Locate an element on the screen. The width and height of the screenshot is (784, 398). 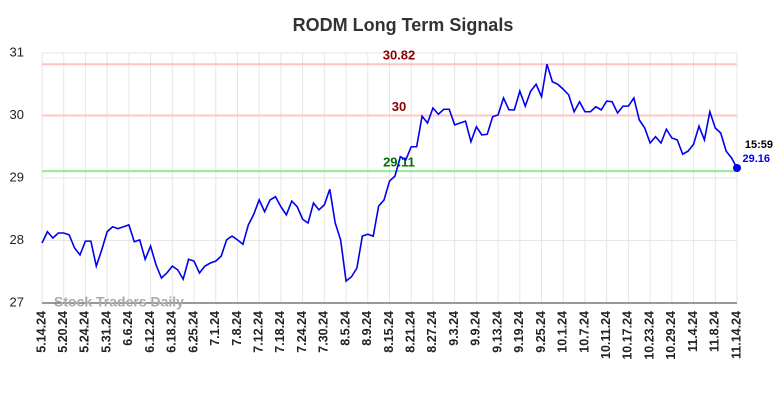
x-tick-label: 8.5.24 is located at coordinates (345, 328).